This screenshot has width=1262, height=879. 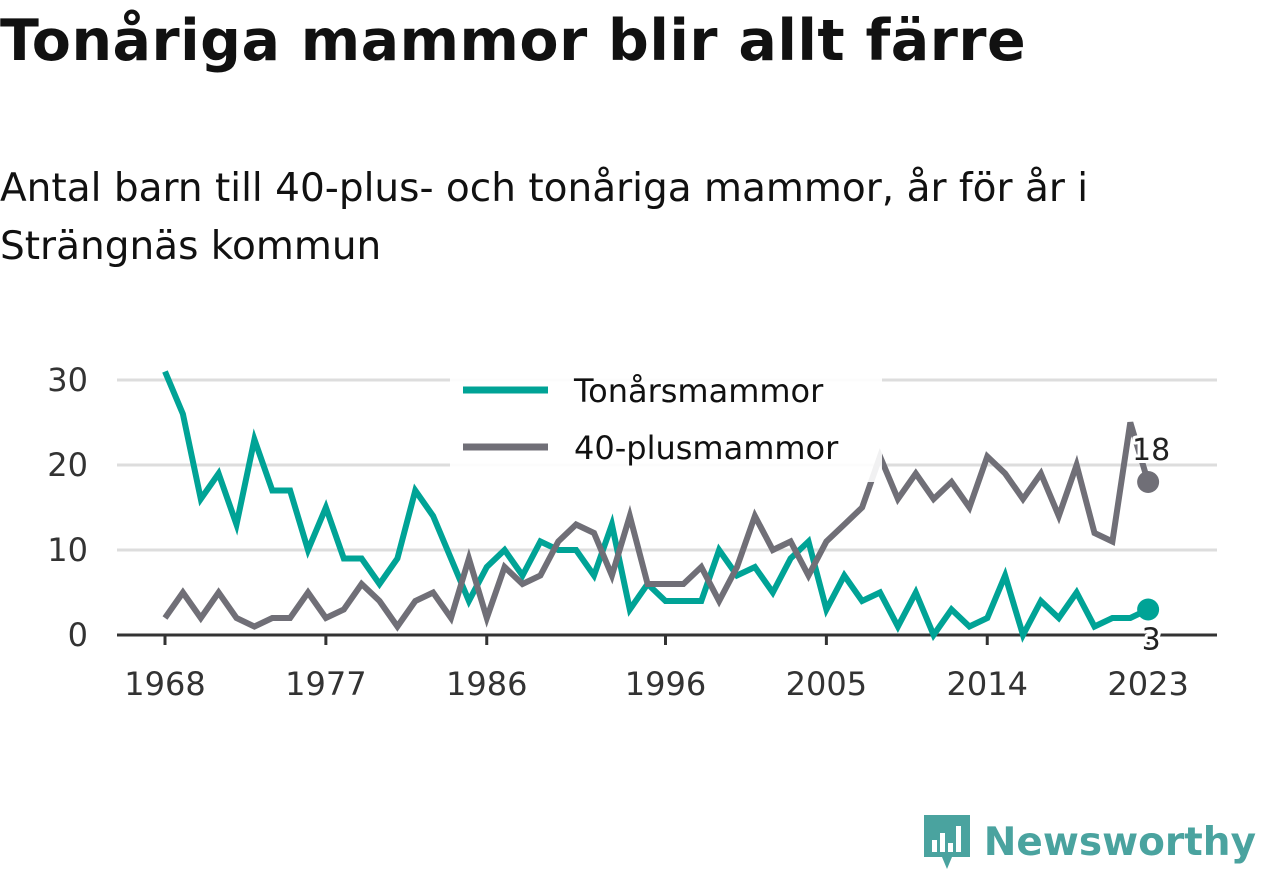 I want to click on brand: Newsworthy, so click(x=1089, y=842).